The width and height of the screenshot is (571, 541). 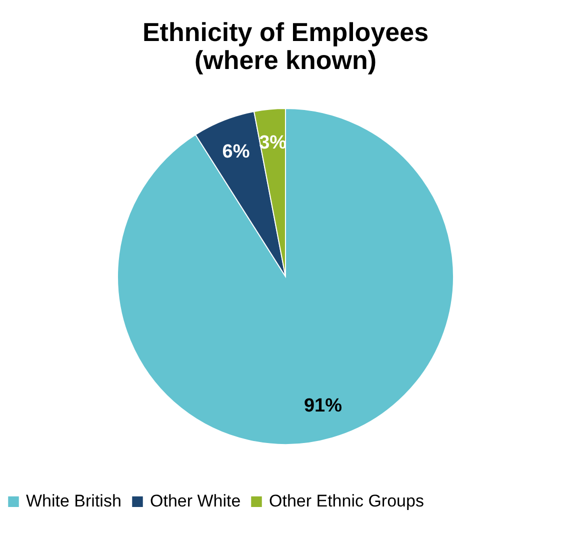 What do you see at coordinates (323, 406) in the screenshot?
I see `data-label: 91%` at bounding box center [323, 406].